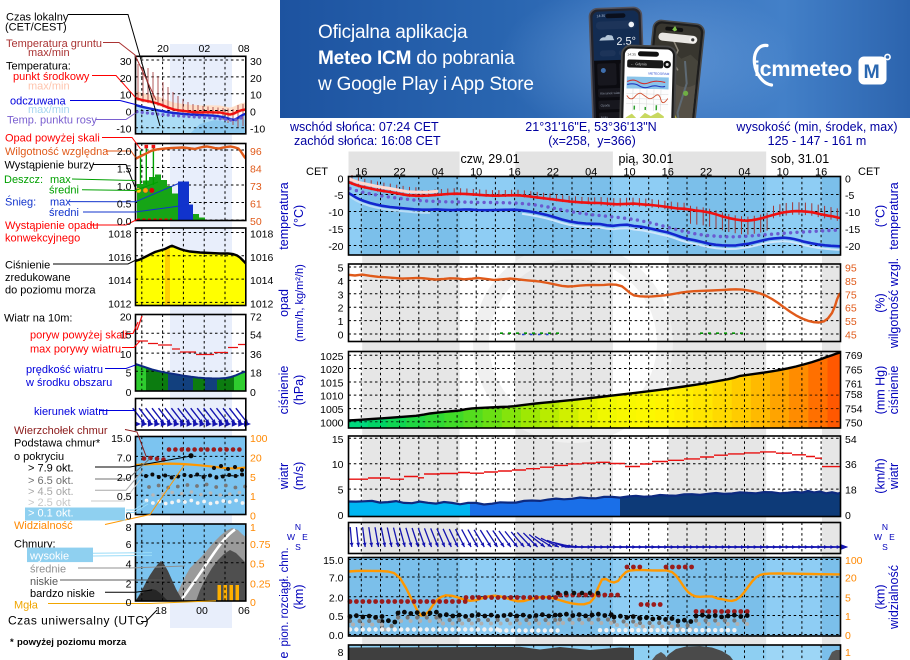 The height and width of the screenshot is (660, 910). I want to click on svg-text: M, so click(872, 72).